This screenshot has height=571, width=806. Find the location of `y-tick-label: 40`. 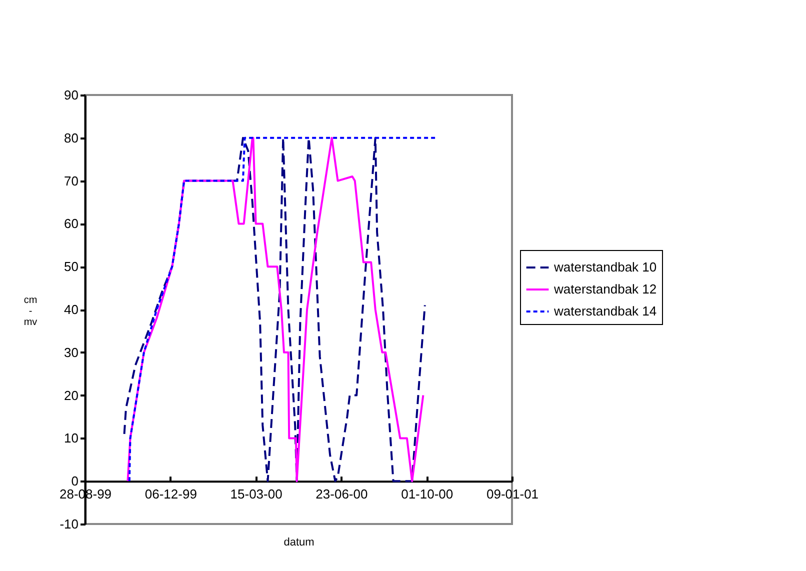

y-tick-label: 40 is located at coordinates (71, 309).